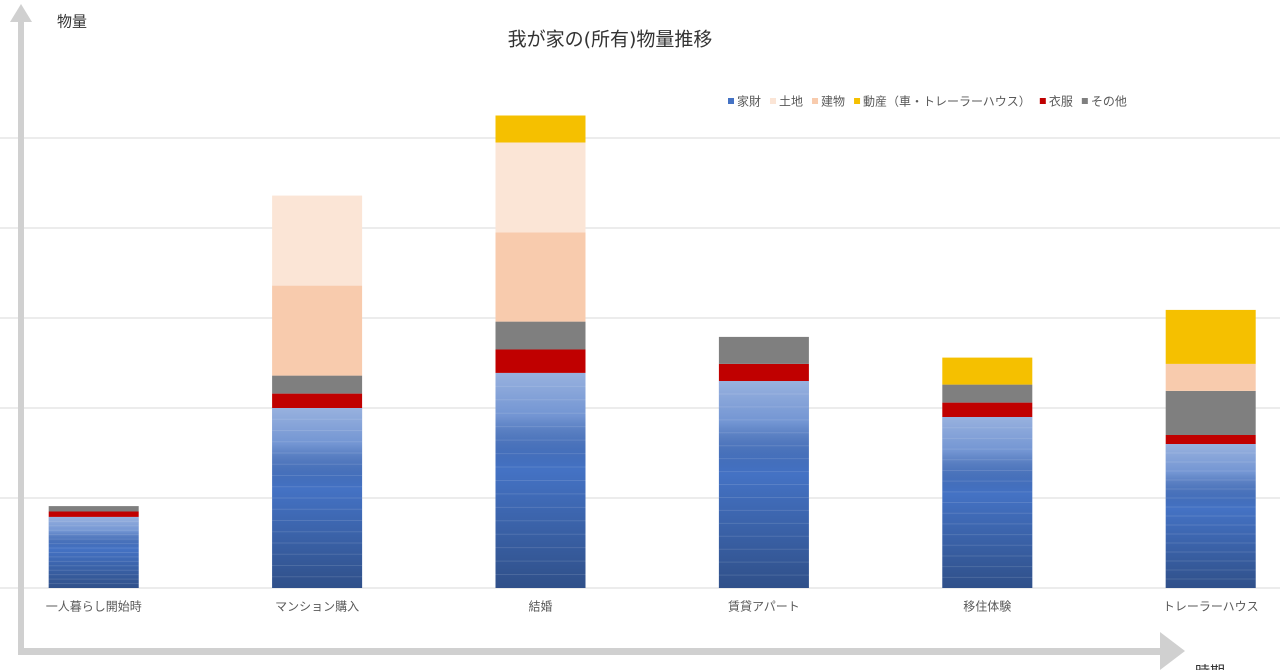 This screenshot has height=670, width=1280. What do you see at coordinates (317, 607) in the screenshot?
I see `x-tick-label: マンション購入` at bounding box center [317, 607].